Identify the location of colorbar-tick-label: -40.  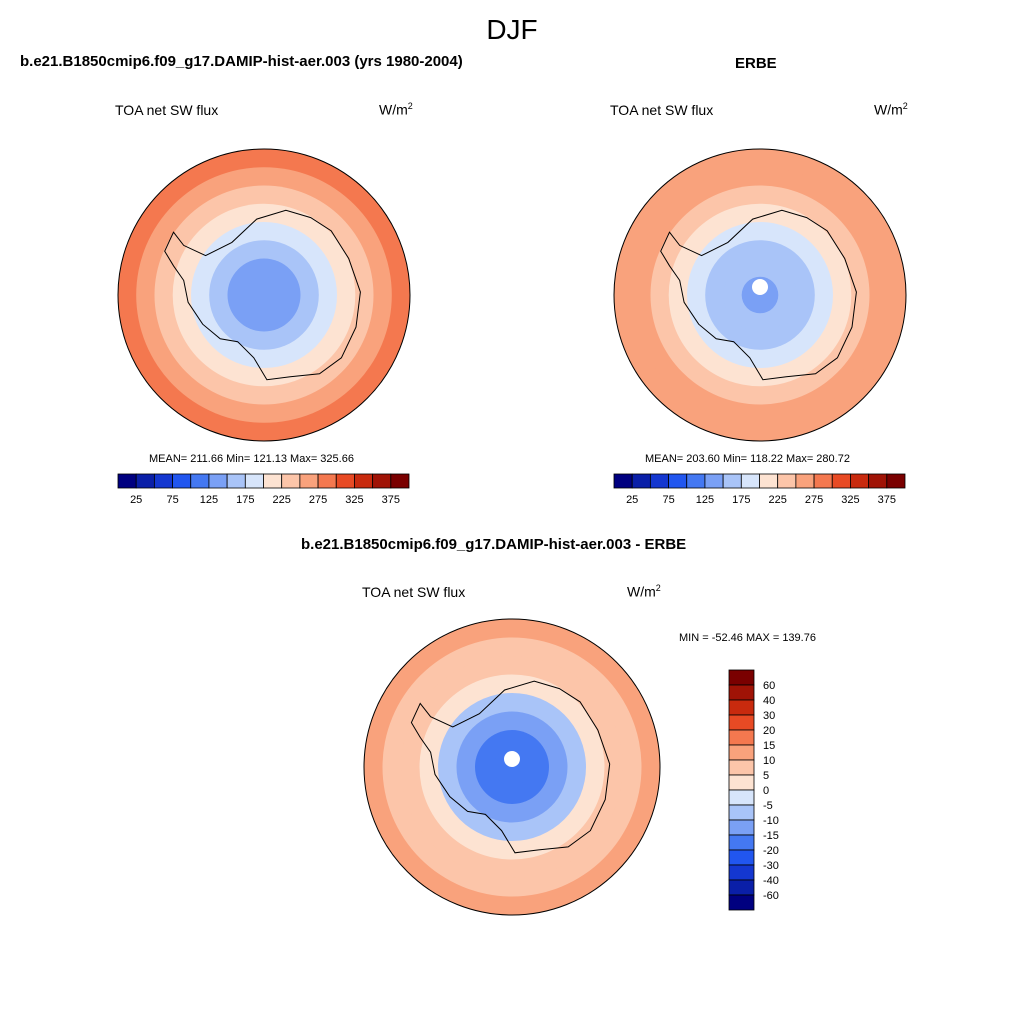
(771, 881).